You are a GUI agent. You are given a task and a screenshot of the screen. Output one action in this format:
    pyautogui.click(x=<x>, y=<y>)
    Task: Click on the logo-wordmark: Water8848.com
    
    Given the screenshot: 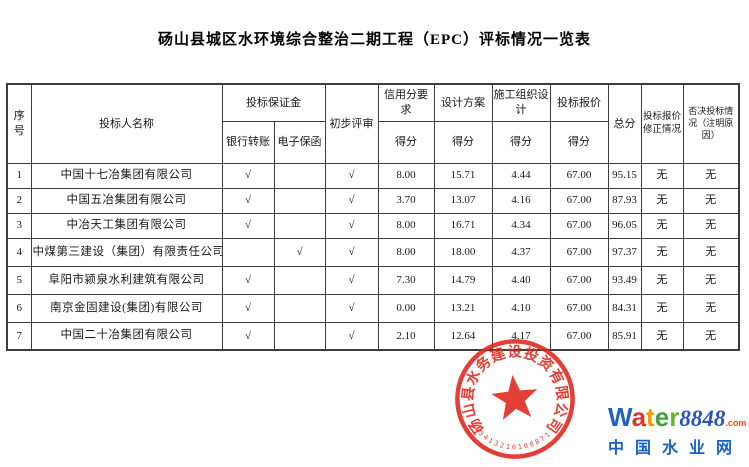 What is the action you would take?
    pyautogui.click(x=678, y=417)
    